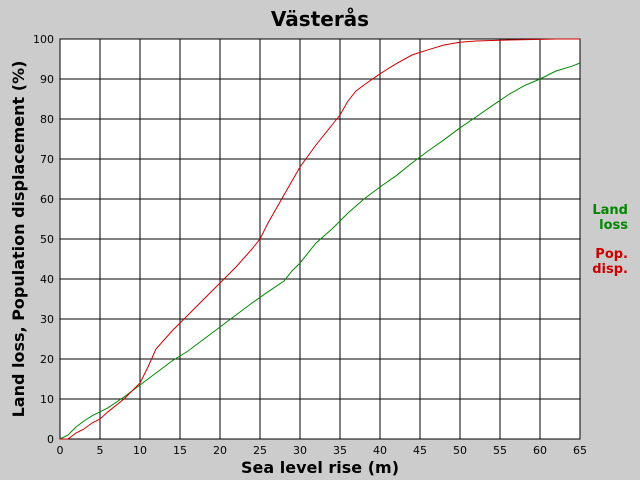 The image size is (640, 480). I want to click on x-tick-label: 35, so click(340, 450).